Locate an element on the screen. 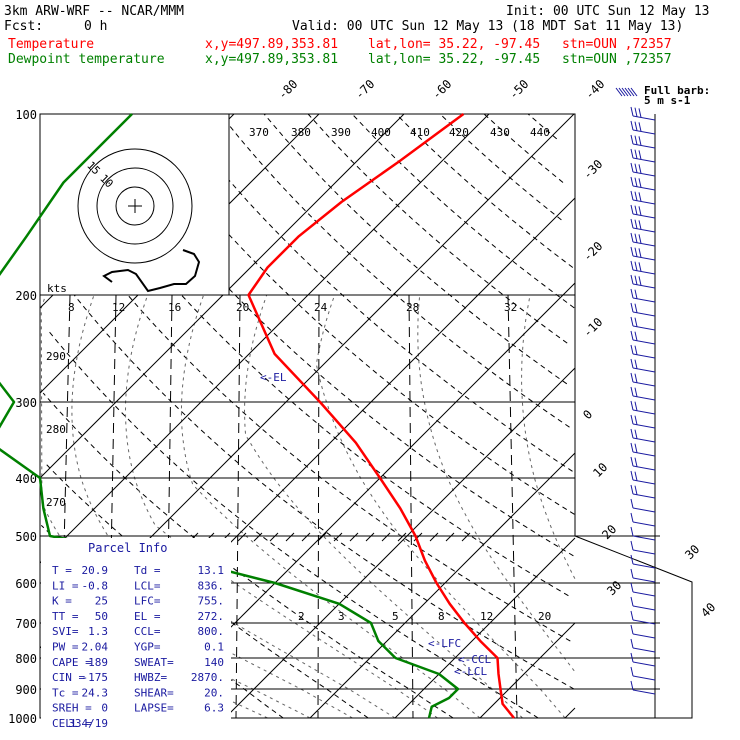 The width and height of the screenshot is (740, 740). parcel-info-cell: 2.04 is located at coordinates (95, 647).